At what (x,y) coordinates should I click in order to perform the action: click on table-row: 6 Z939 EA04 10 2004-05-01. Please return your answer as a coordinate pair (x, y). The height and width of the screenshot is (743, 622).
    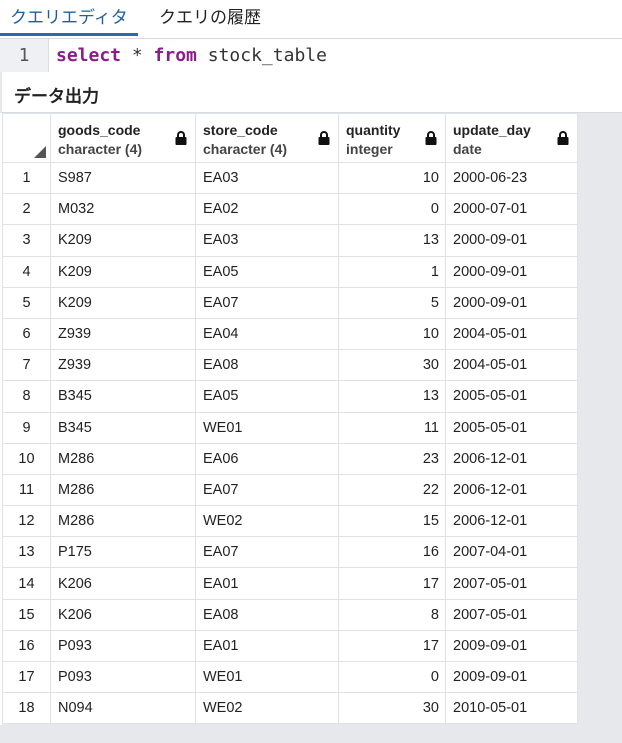
    Looking at the image, I should click on (290, 334).